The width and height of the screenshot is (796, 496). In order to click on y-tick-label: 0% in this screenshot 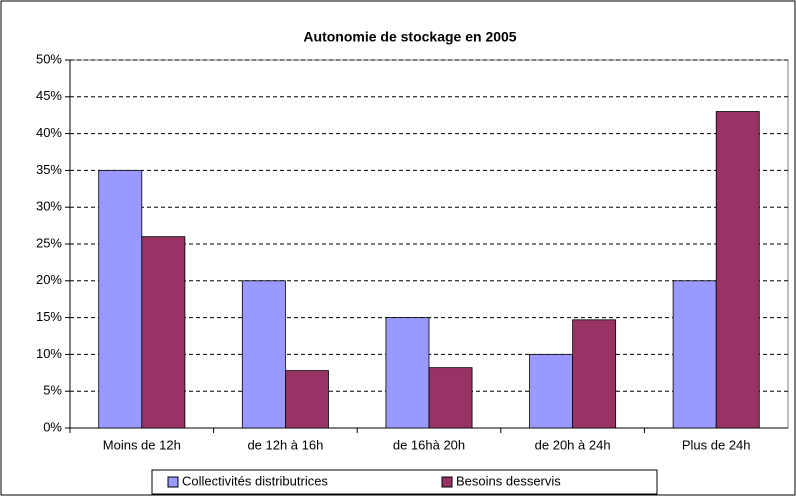, I will do `click(52, 426)`.